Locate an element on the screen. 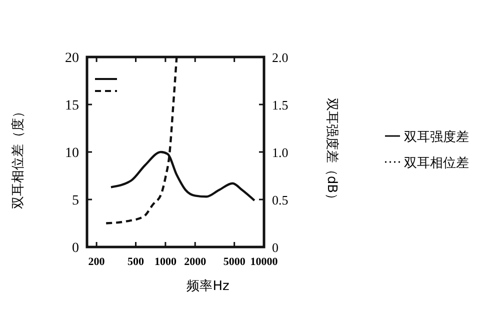 The height and width of the screenshot is (331, 500). y2-tick-label: 0.5 is located at coordinates (280, 200).